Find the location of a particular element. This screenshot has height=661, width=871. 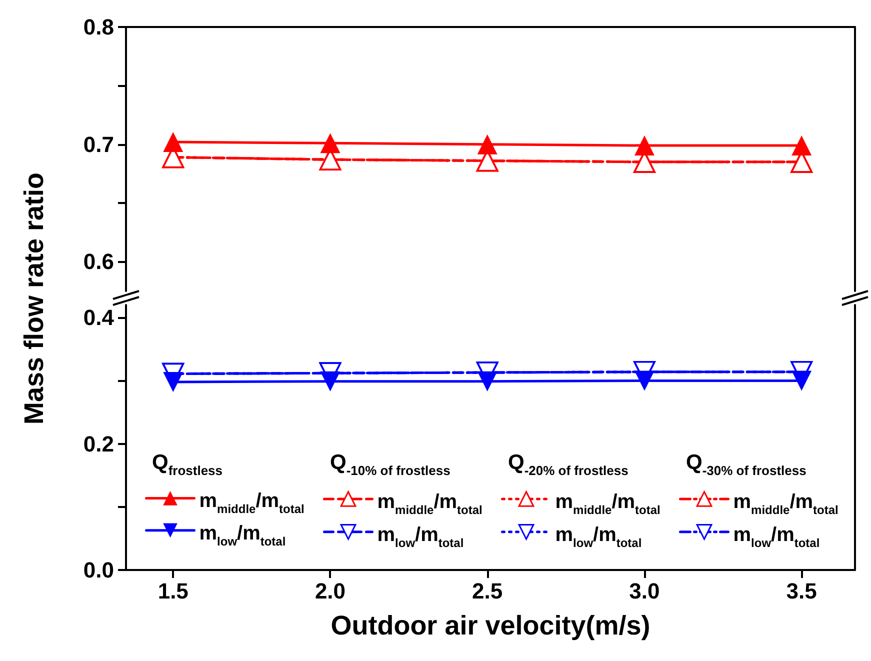

y-axis-title: Mass flow rate ratio is located at coordinates (34, 298).